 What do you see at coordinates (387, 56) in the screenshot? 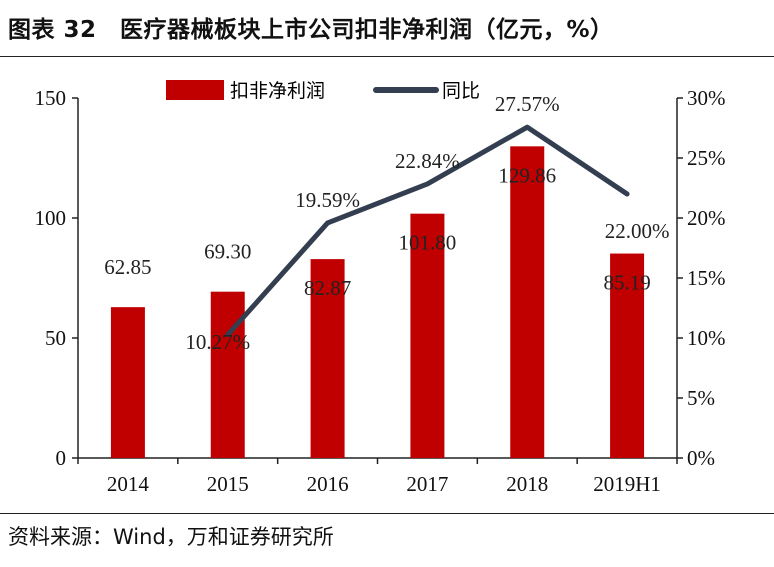
I see `title-rule` at bounding box center [387, 56].